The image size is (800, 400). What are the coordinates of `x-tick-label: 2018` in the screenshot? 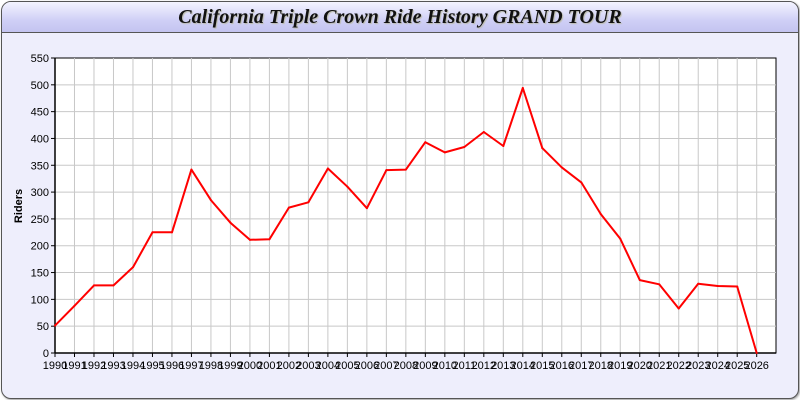 It's located at (601, 366).